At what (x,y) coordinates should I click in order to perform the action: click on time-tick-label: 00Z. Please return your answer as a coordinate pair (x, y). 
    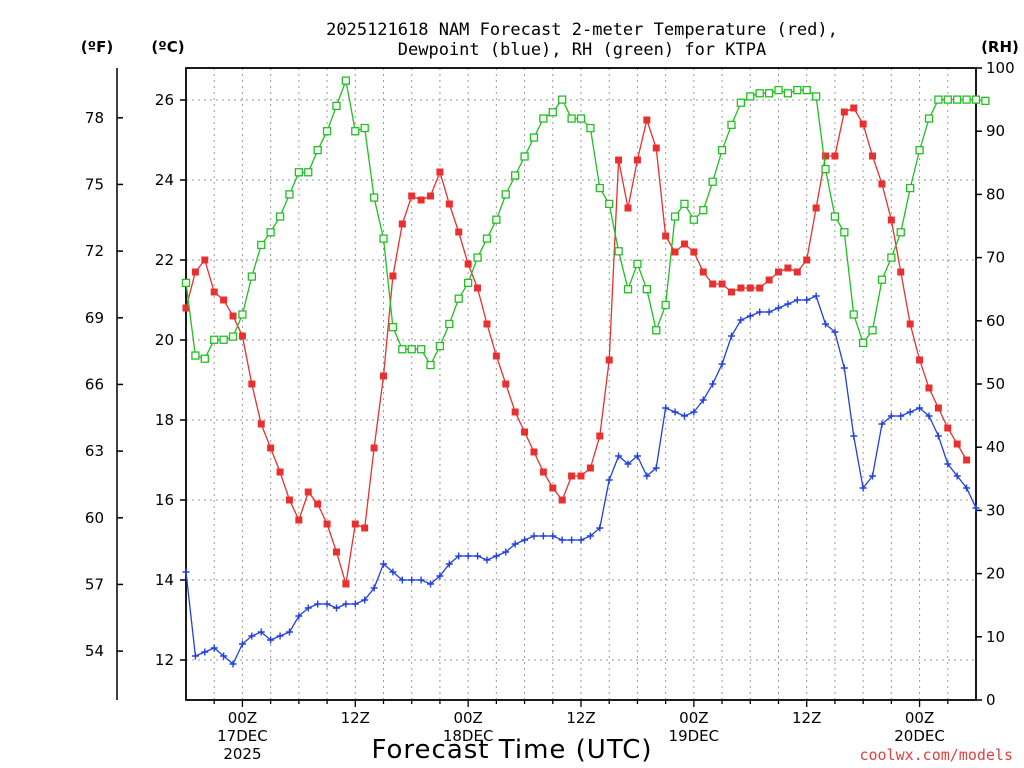
    Looking at the image, I should click on (242, 718).